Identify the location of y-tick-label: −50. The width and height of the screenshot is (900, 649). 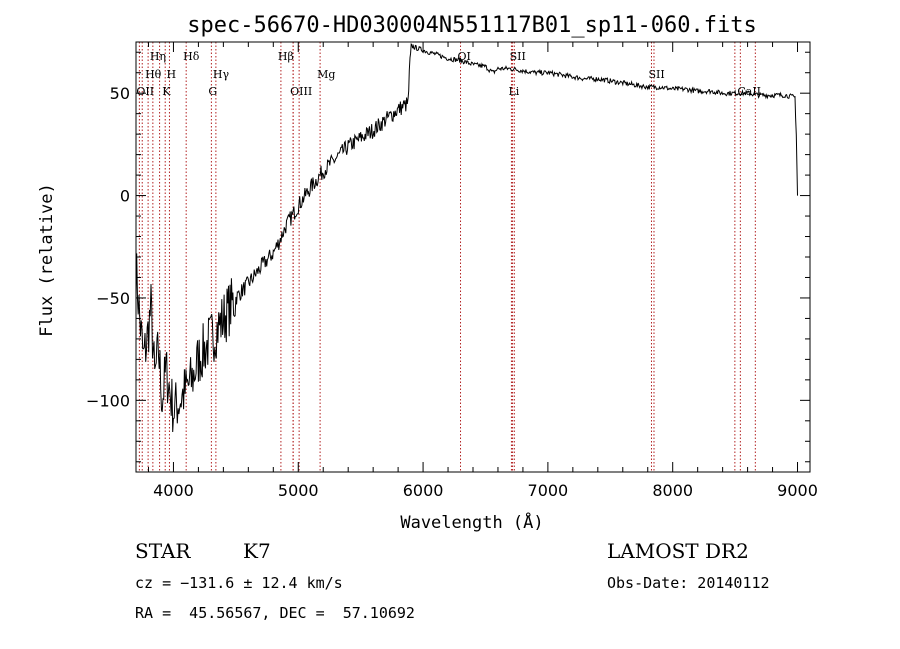
(113, 298).